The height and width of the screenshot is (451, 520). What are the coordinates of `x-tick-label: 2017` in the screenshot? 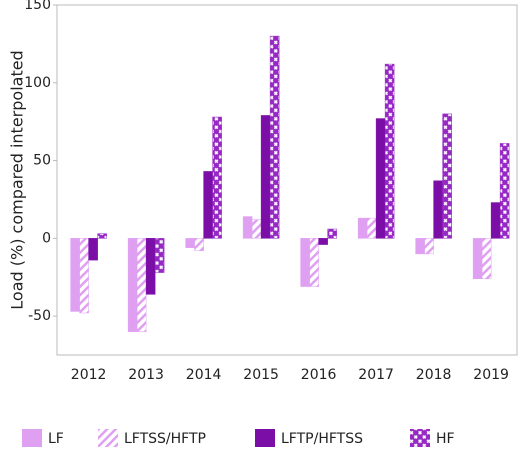 It's located at (376, 375).